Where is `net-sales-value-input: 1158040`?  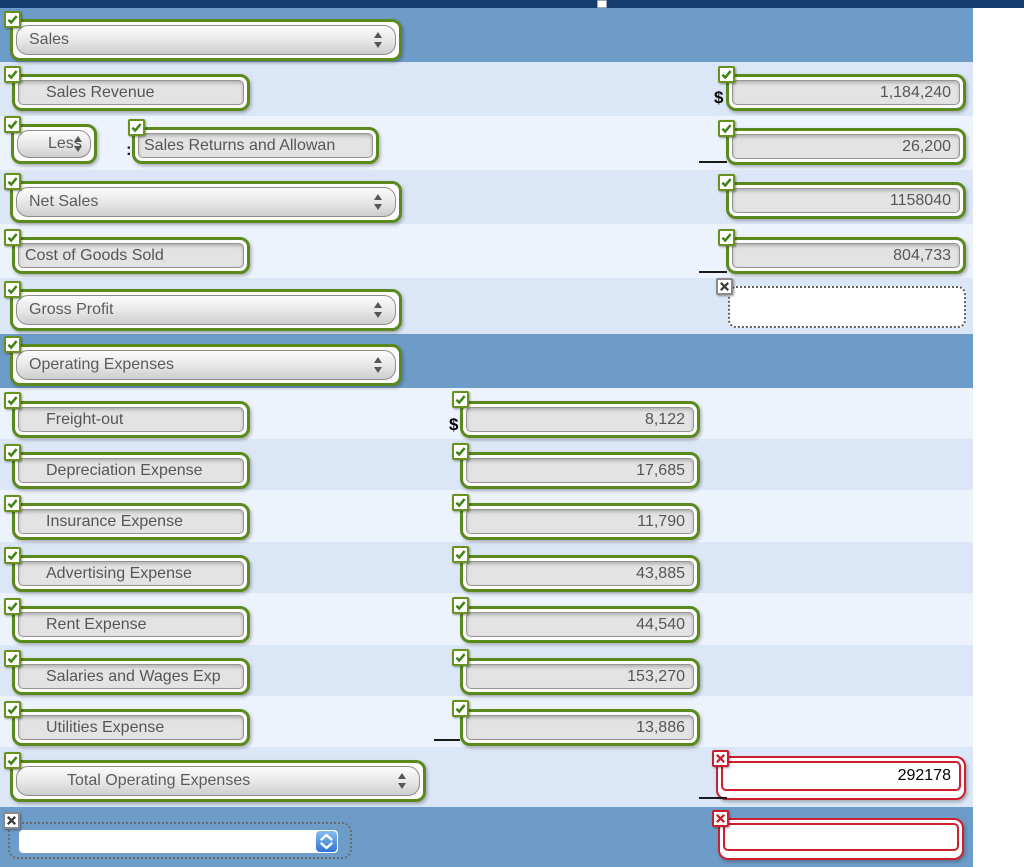 net-sales-value-input: 1158040 is located at coordinates (846, 200).